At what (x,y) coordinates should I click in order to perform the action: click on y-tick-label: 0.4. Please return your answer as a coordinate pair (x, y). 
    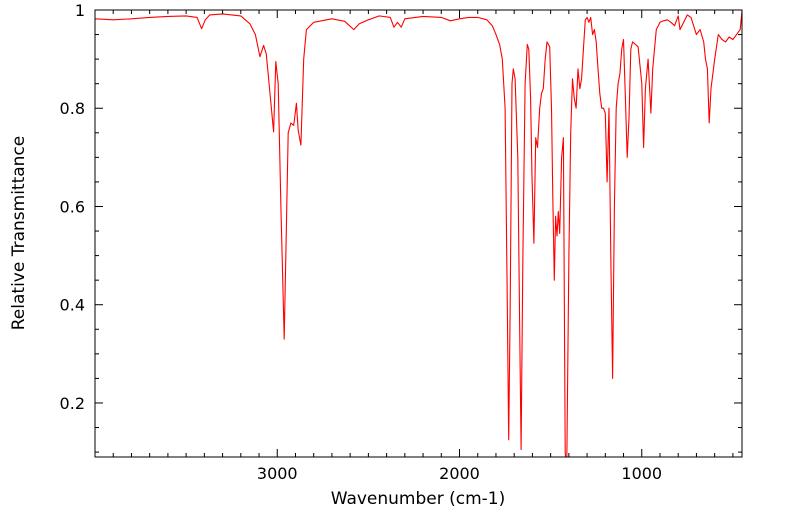
    Looking at the image, I should click on (72, 305).